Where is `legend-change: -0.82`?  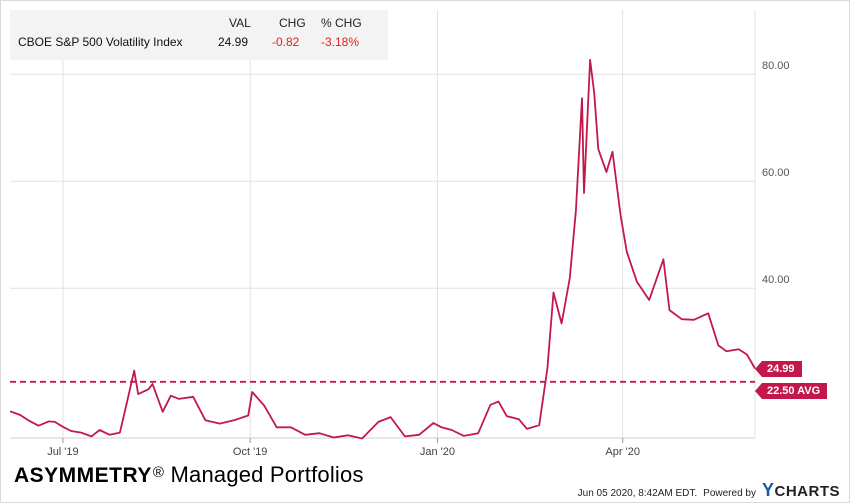
legend-change: -0.82 is located at coordinates (286, 42).